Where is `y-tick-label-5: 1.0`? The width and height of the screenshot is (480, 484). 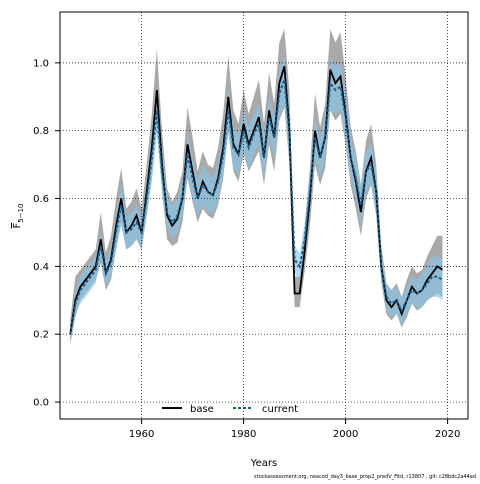 y-tick-label-5: 1.0 is located at coordinates (41, 63).